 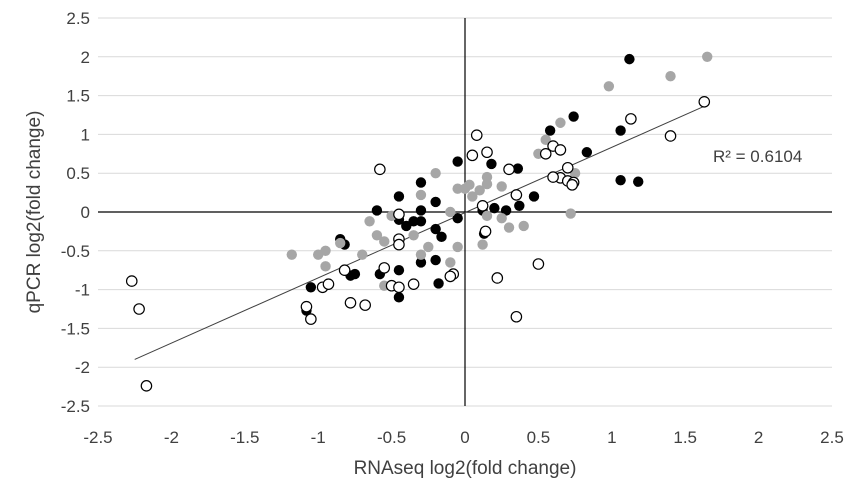 What do you see at coordinates (464, 437) in the screenshot?
I see `x-tick-label: 0` at bounding box center [464, 437].